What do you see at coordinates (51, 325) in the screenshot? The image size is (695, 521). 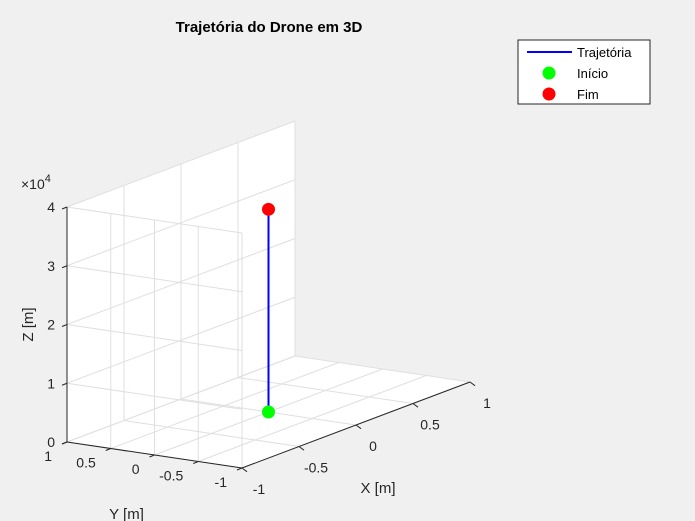 I see `z-tick-label: 2` at bounding box center [51, 325].